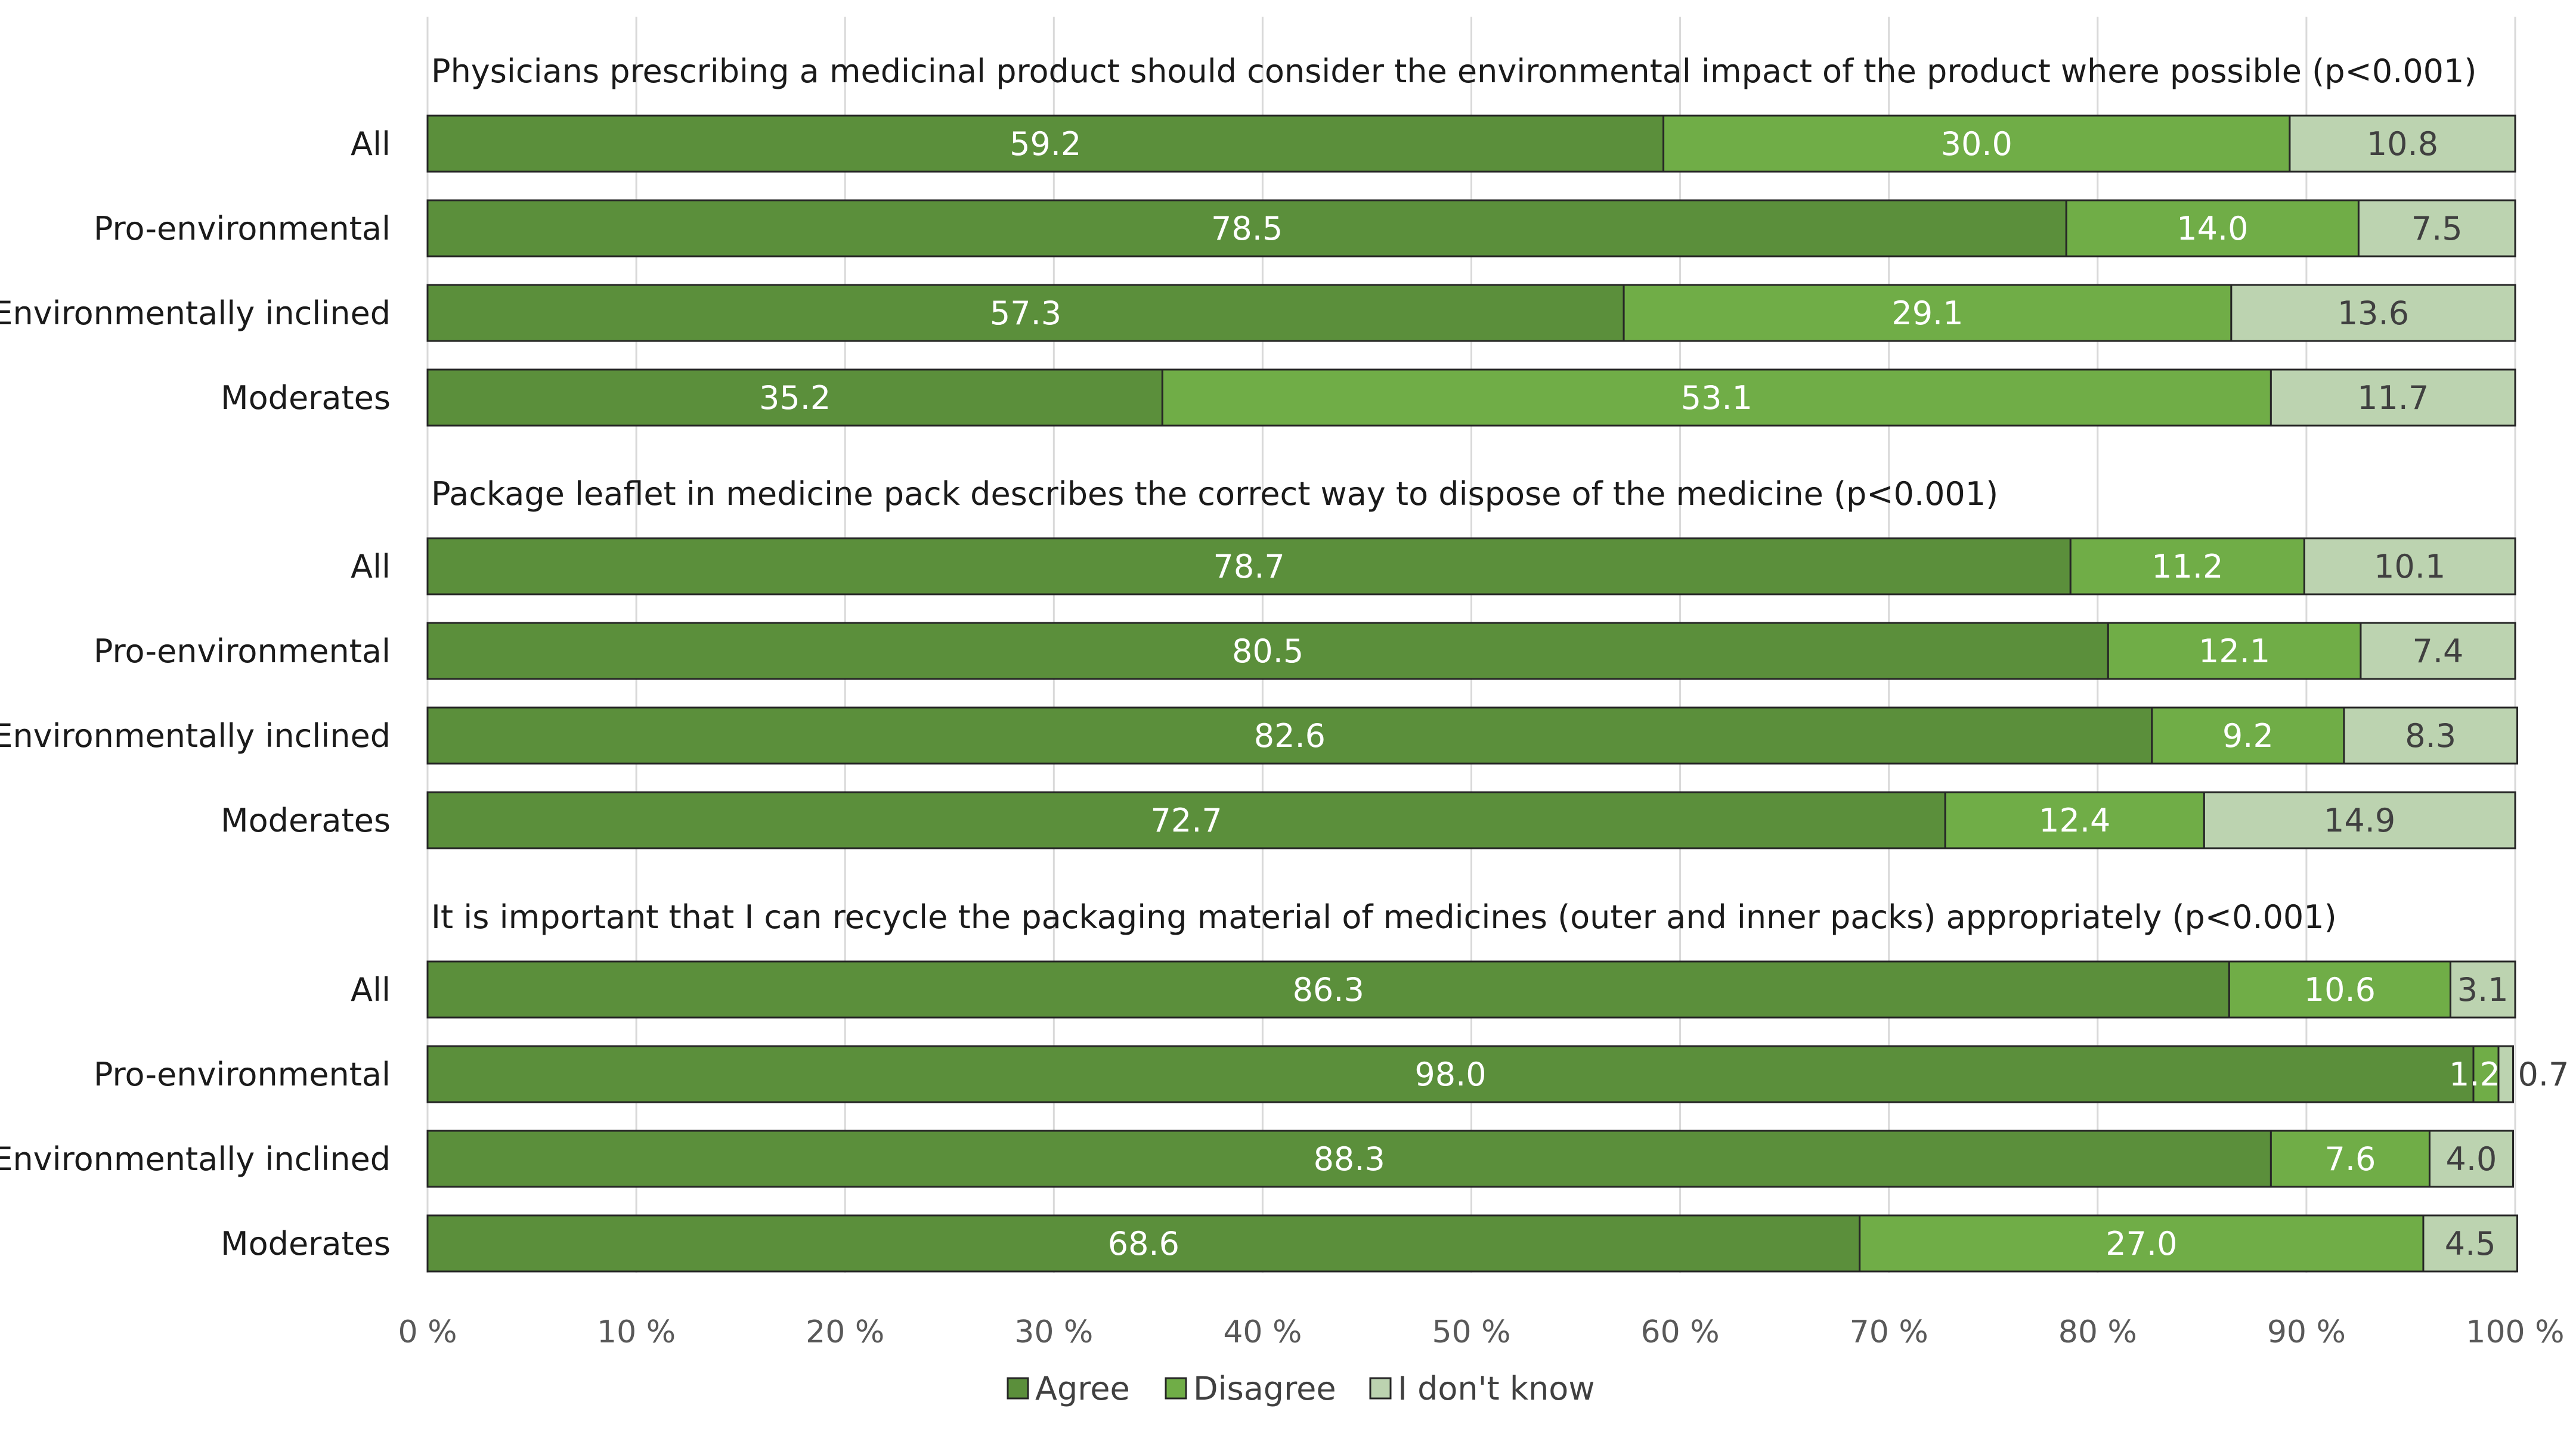  I want to click on x-tick-label: 40 %, so click(1263, 1332).